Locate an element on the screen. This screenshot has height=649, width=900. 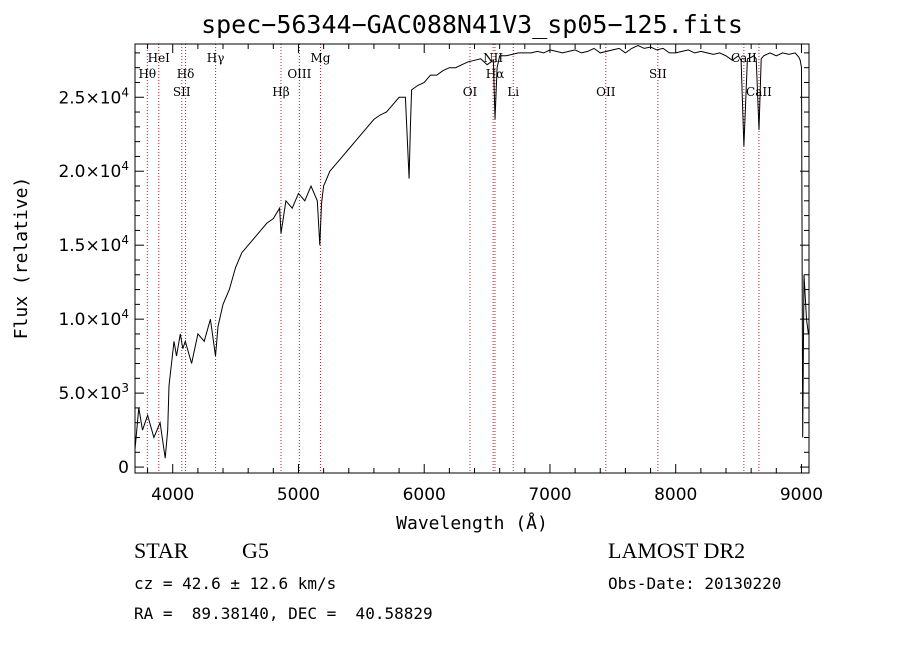
line-label: OIII is located at coordinates (299, 74).